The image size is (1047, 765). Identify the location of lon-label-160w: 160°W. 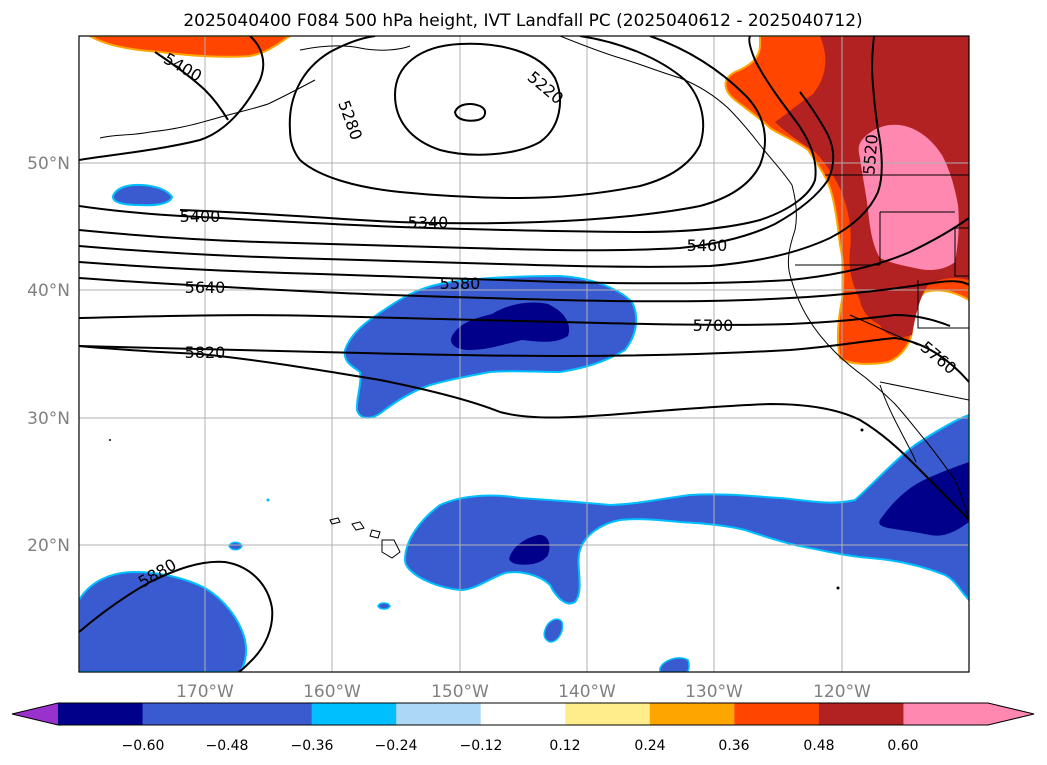
(332, 692).